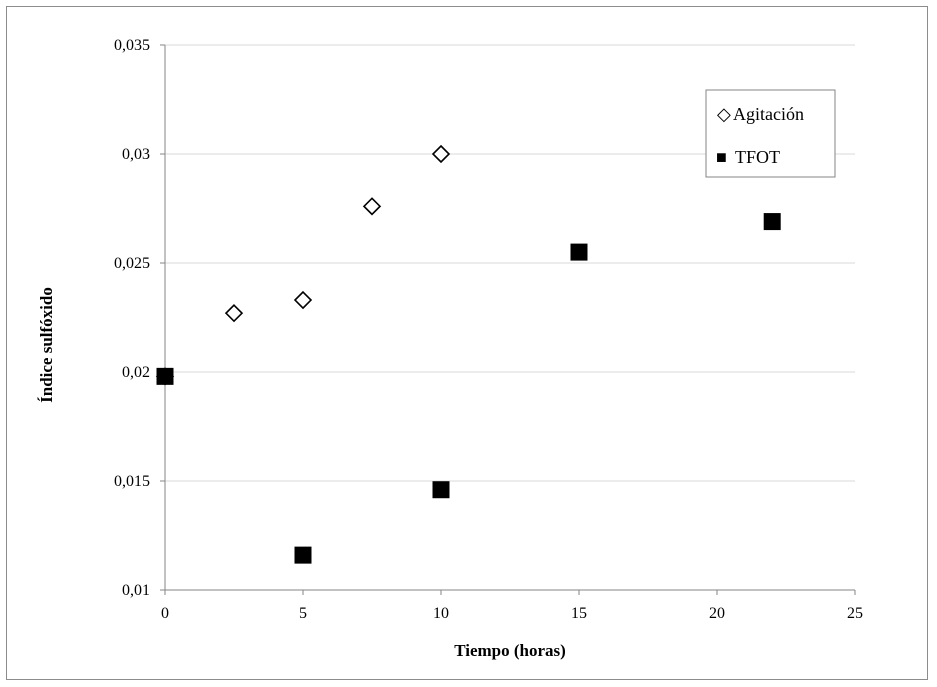 Image resolution: width=937 pixels, height=687 pixels. What do you see at coordinates (512, 606) in the screenshot?
I see `x-tick-labels: 0 5 10 15 20 25` at bounding box center [512, 606].